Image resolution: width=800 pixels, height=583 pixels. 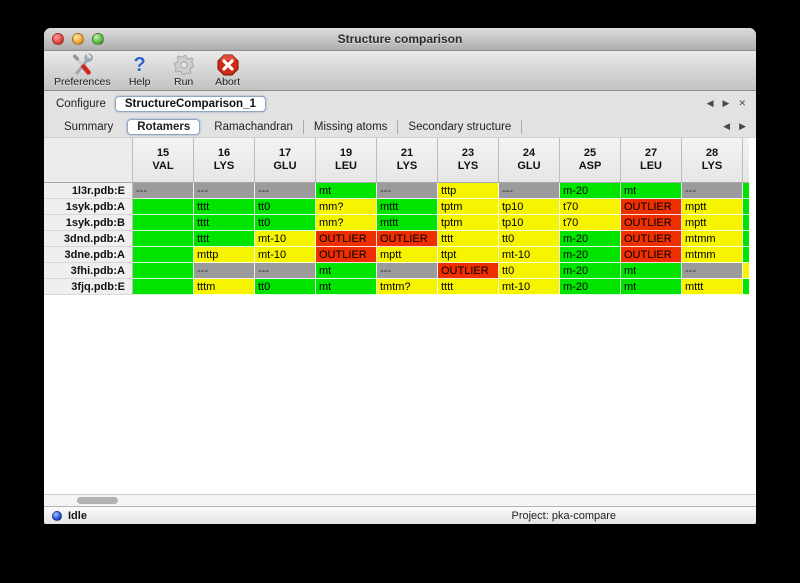 I want to click on table-cell: tttm, so click(x=224, y=287).